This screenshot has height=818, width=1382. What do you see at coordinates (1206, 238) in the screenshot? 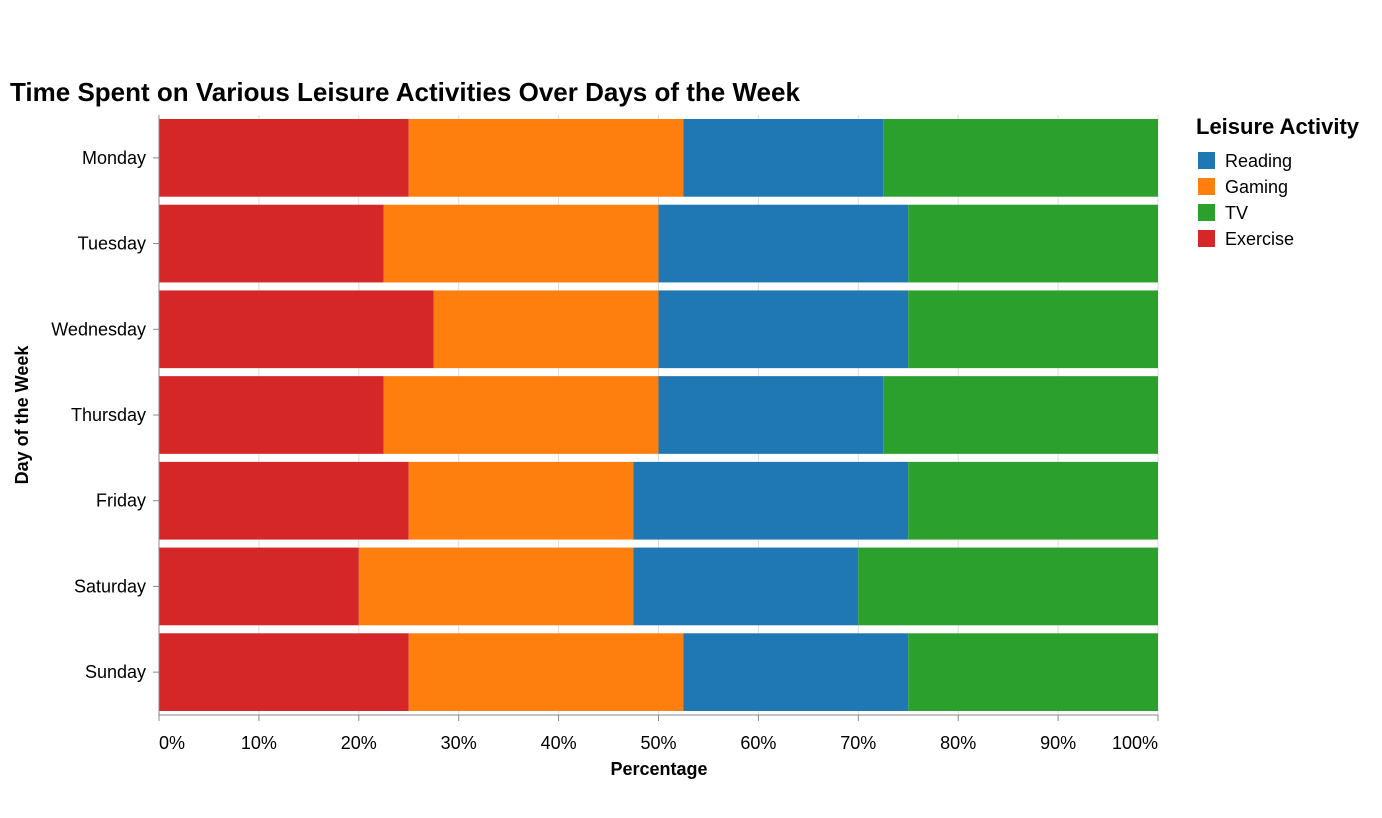
I see `legend-swatch-exercise` at bounding box center [1206, 238].